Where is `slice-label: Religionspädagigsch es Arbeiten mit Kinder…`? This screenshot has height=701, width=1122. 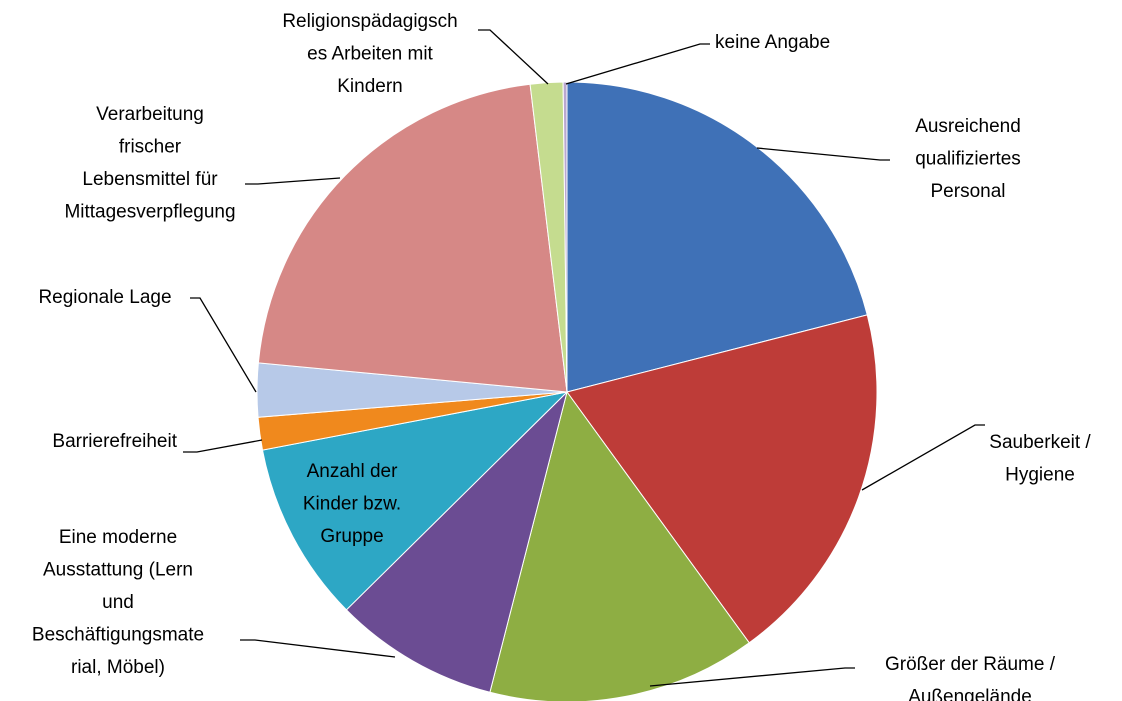 slice-label: Religionspädagigsch es Arbeiten mit Kinder… is located at coordinates (369, 54).